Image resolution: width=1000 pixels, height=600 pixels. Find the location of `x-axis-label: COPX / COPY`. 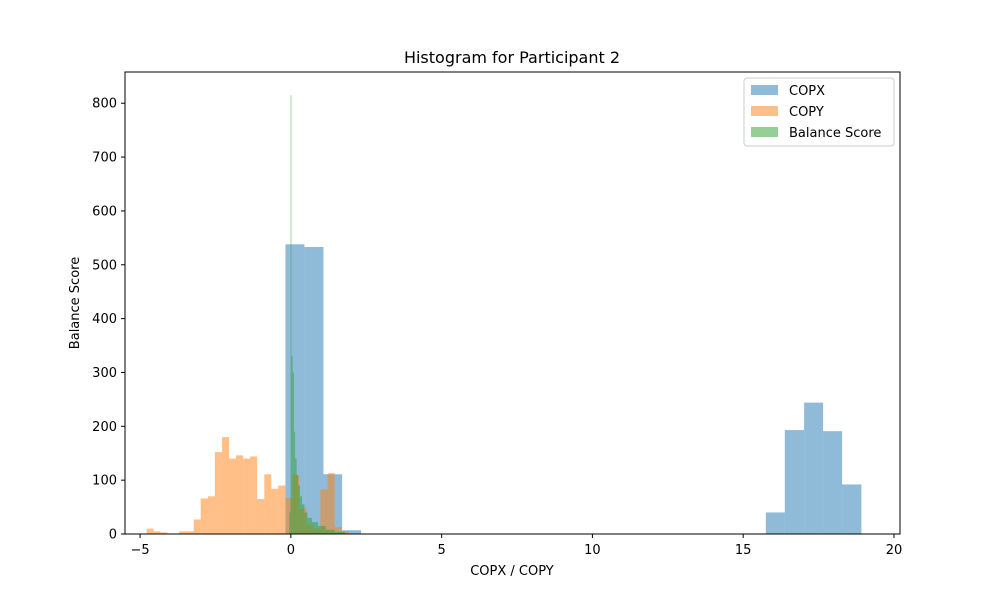

x-axis-label: COPX / COPY is located at coordinates (512, 571).